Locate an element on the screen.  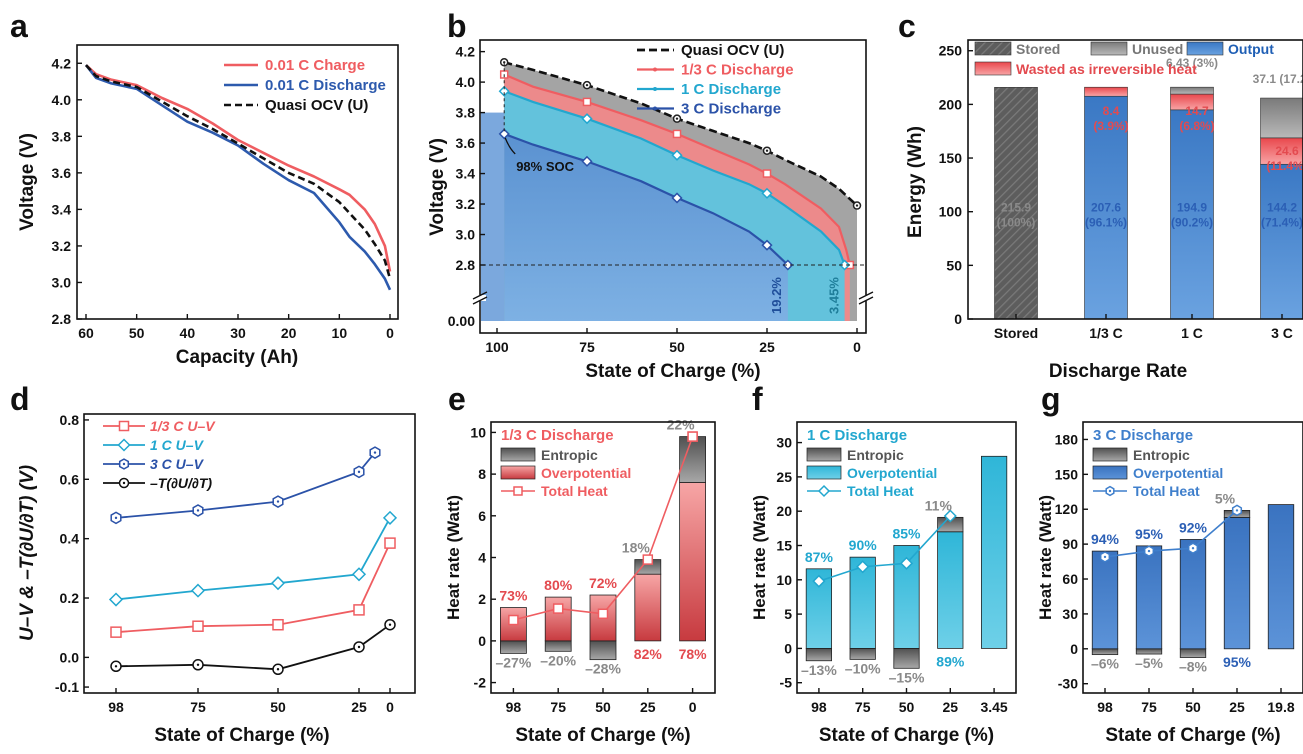
bottom-label: 89% is located at coordinates (950, 661).